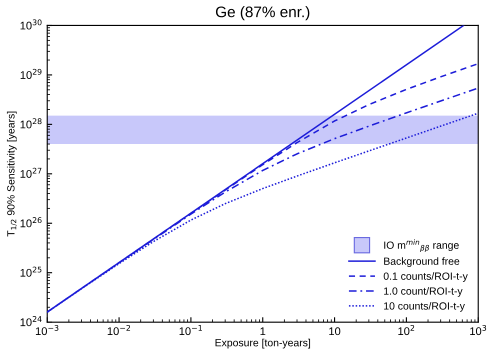 Image resolution: width=487 pixels, height=364 pixels. Describe the element at coordinates (191, 330) in the screenshot. I see `x-tick-label: 10$^{−1}$` at that location.